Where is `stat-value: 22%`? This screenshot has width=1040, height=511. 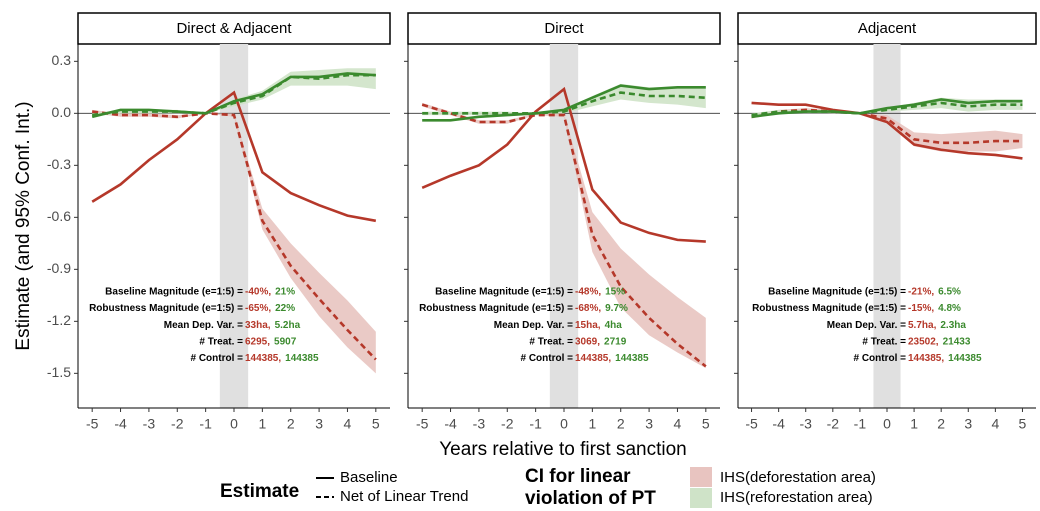 stat-value: 22% is located at coordinates (285, 308).